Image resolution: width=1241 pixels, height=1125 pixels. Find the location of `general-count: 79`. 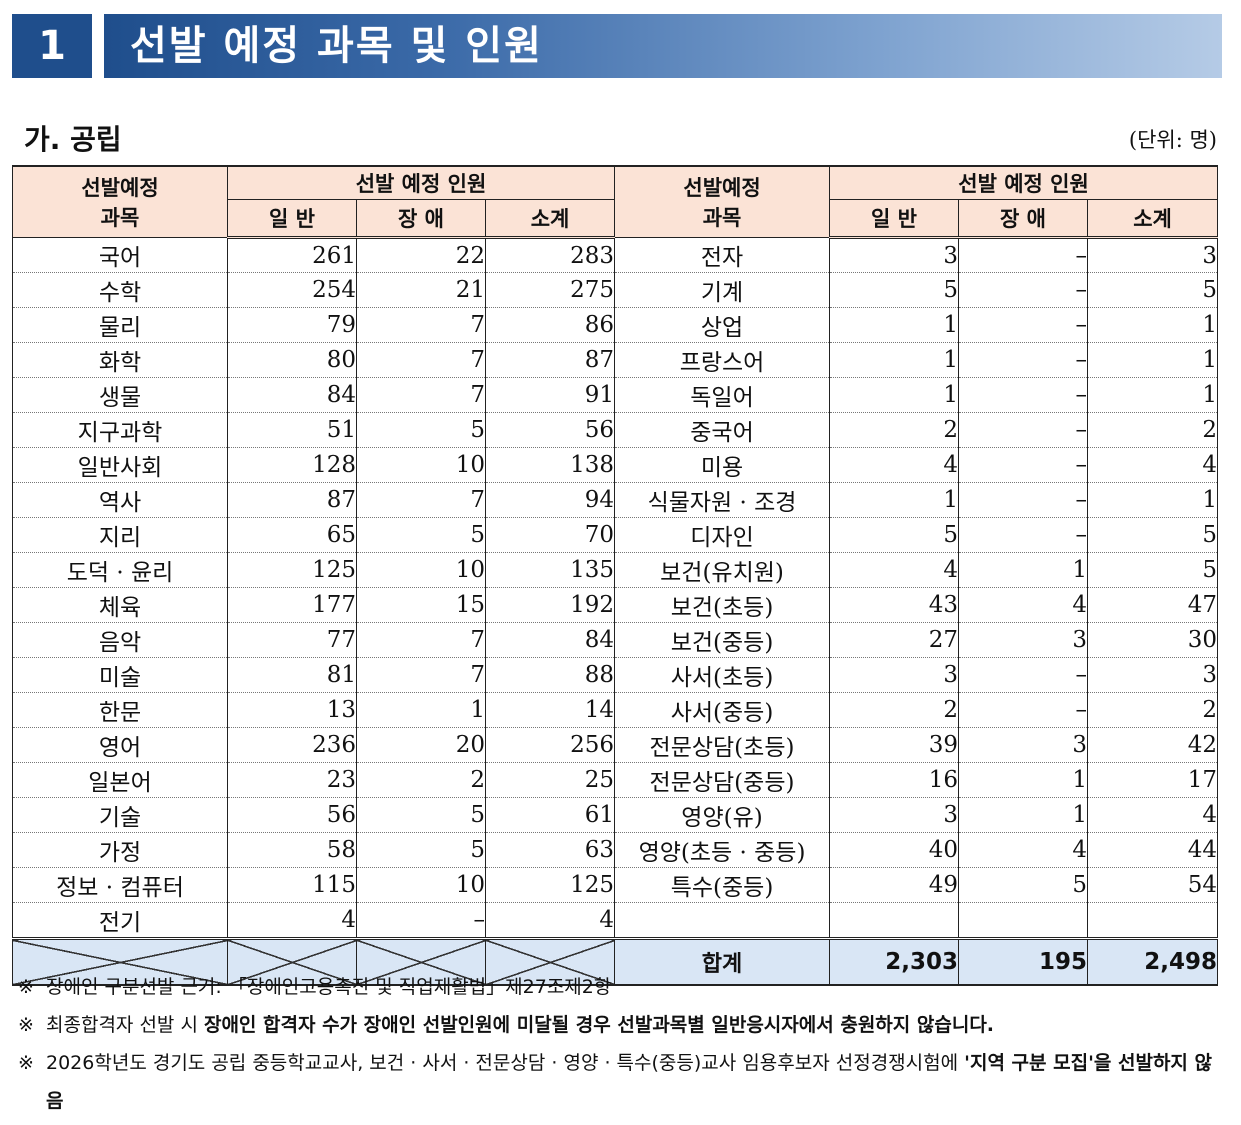

general-count: 79 is located at coordinates (292, 325).